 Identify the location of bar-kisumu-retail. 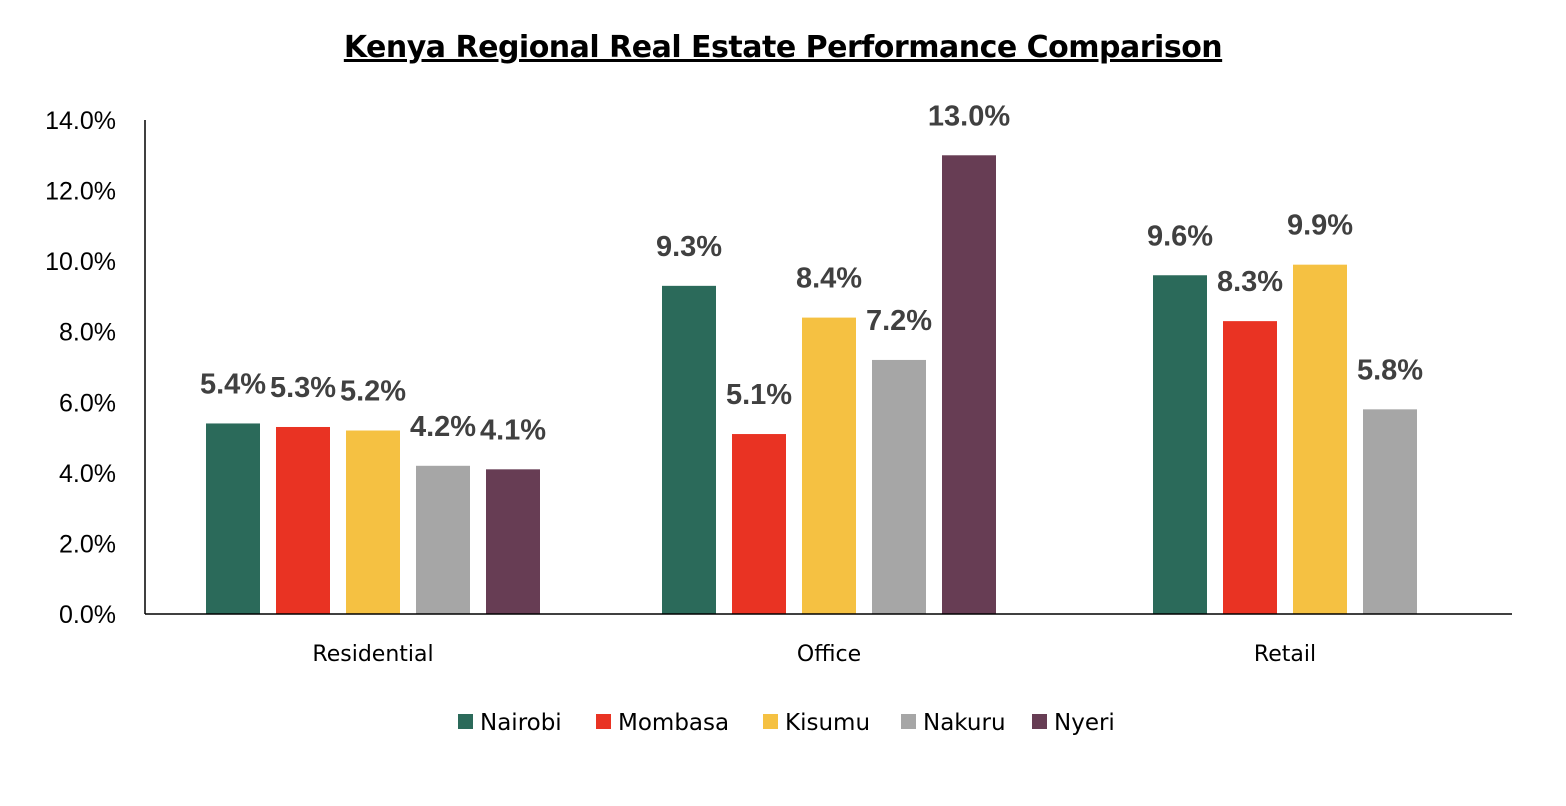
(1320, 439).